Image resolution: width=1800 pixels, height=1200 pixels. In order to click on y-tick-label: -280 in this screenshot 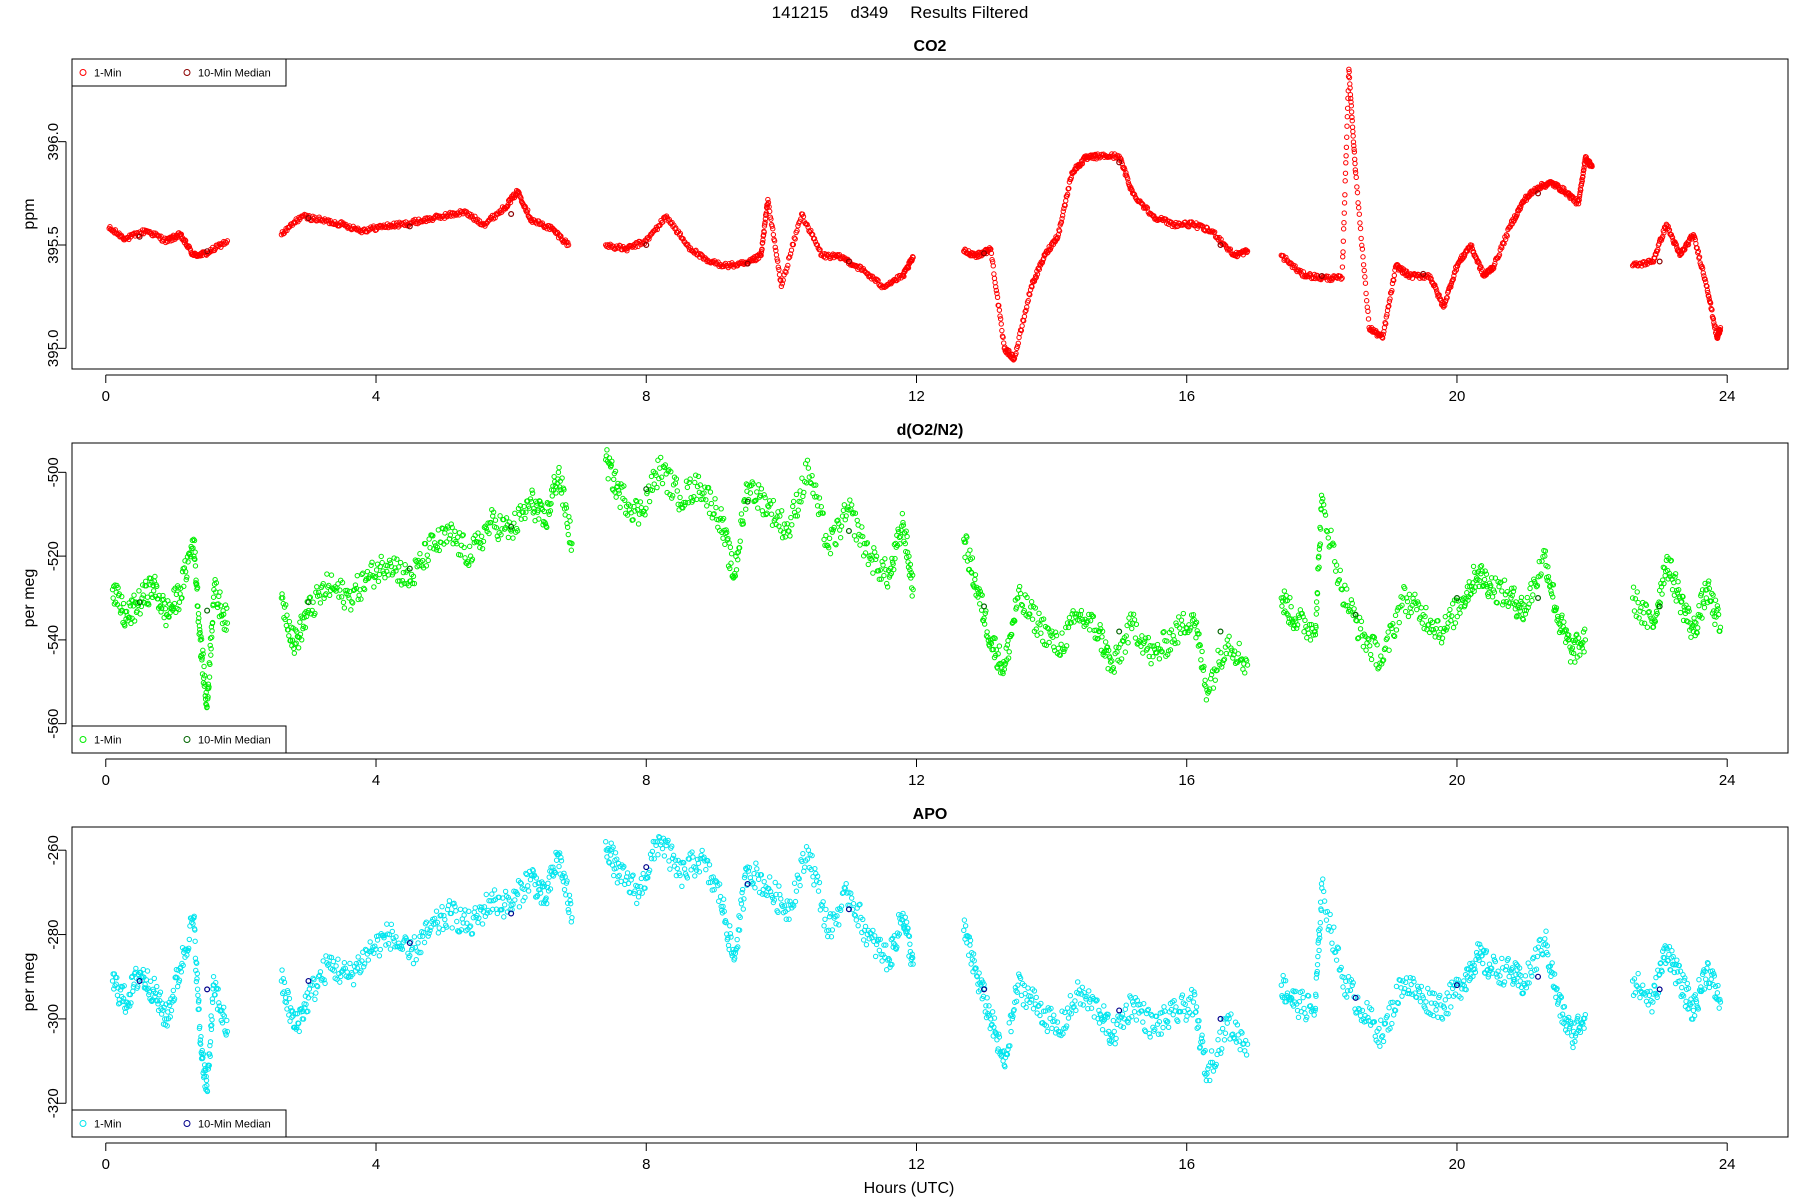, I will do `click(53, 935)`.